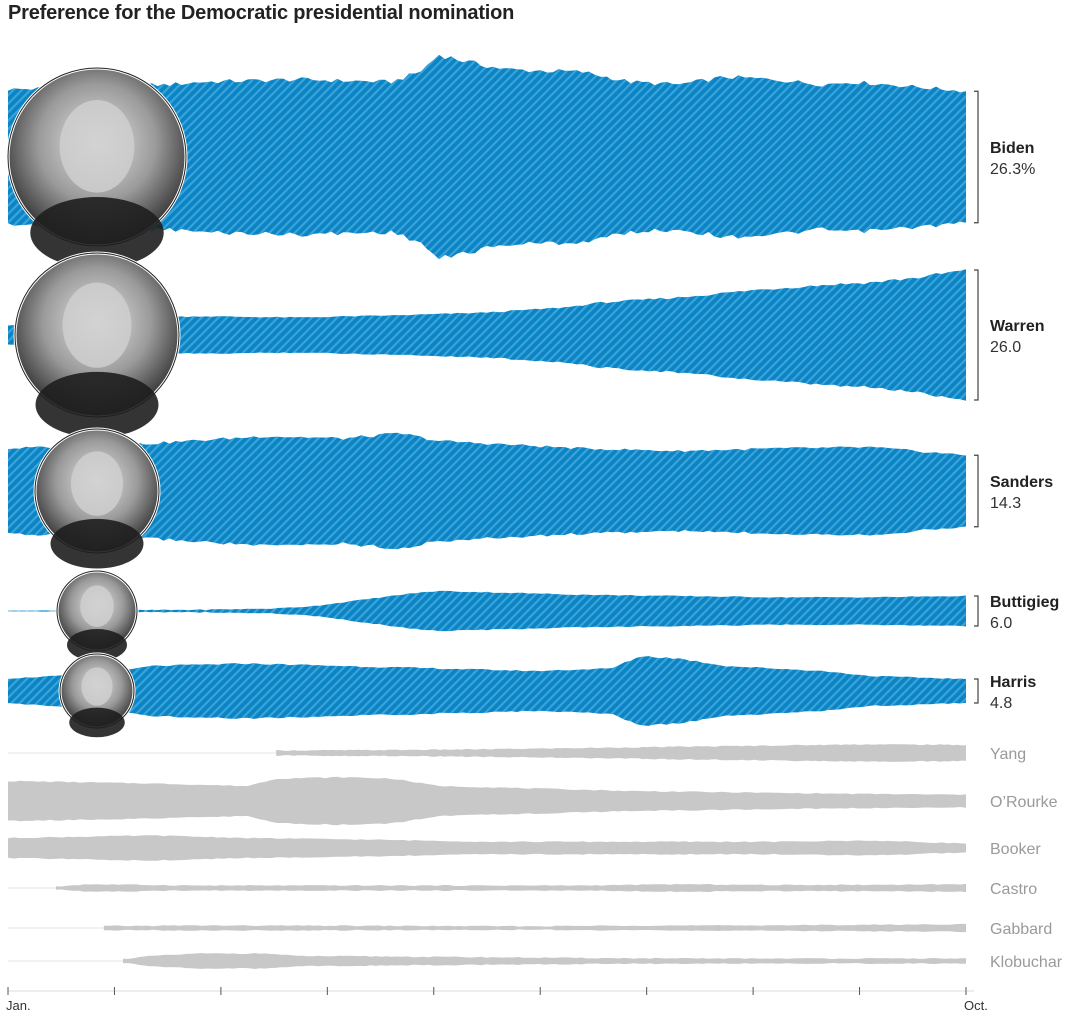  Describe the element at coordinates (1005, 503) in the screenshot. I see `value-sanders: 14.3` at that location.